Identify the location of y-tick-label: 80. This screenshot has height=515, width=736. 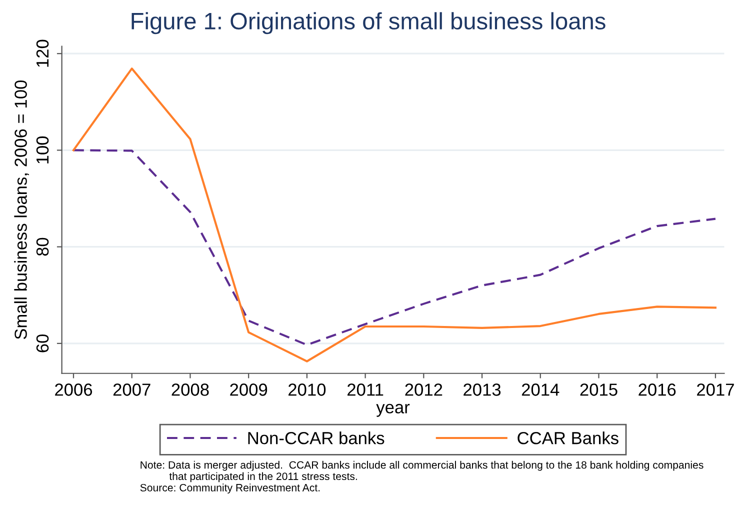
(42, 247).